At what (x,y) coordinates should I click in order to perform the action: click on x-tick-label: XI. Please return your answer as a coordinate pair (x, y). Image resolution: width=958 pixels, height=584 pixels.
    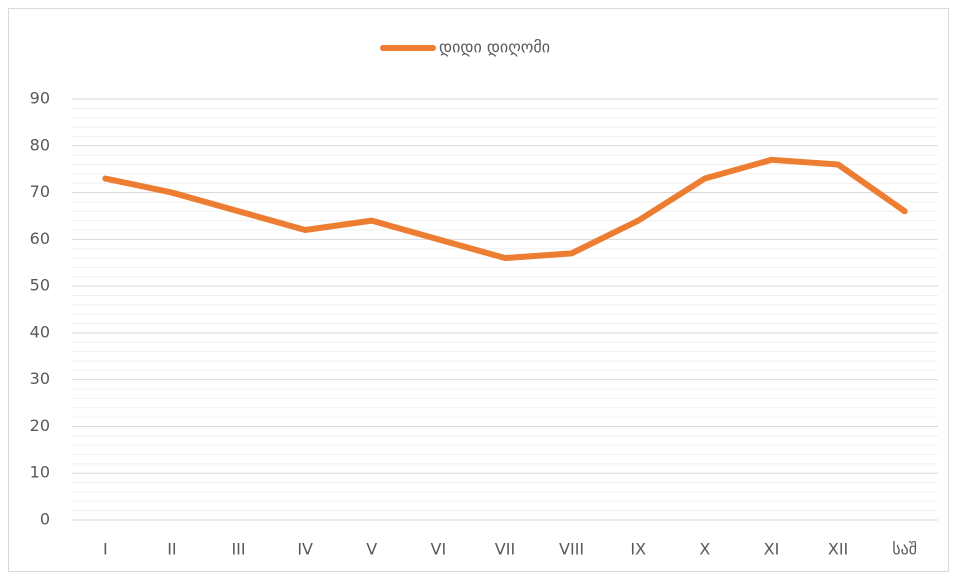
    Looking at the image, I should click on (772, 549).